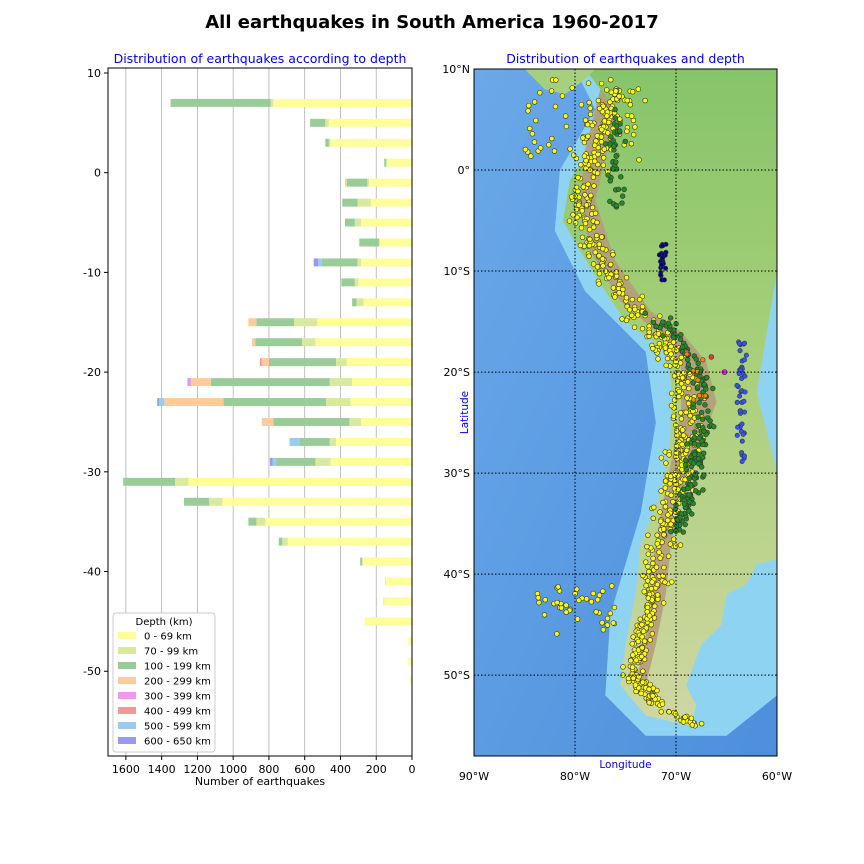 Image resolution: width=864 pixels, height=864 pixels. Describe the element at coordinates (177, 682) in the screenshot. I see `legend-label: 200 - 299 km` at that location.